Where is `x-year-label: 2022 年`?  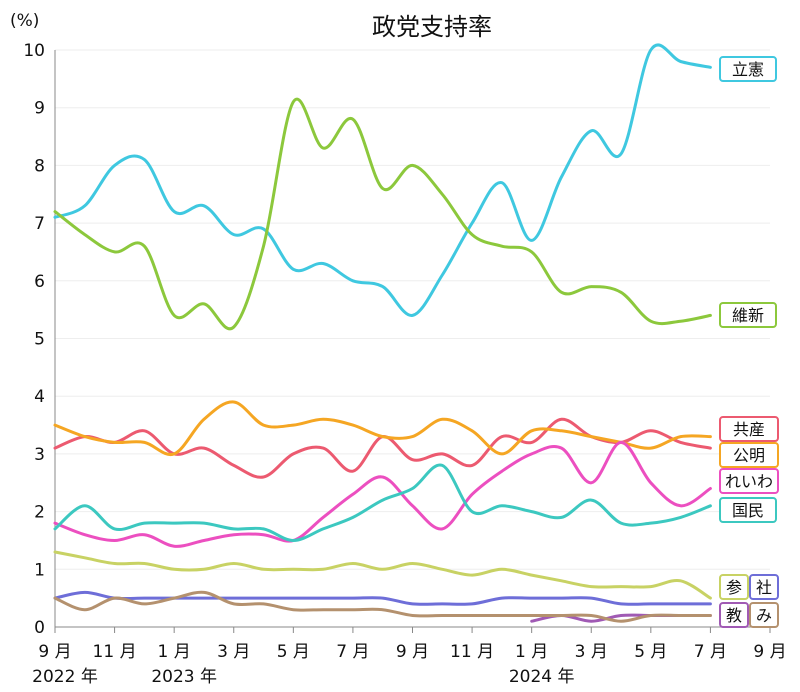
x-year-label: 2022 年 is located at coordinates (65, 677).